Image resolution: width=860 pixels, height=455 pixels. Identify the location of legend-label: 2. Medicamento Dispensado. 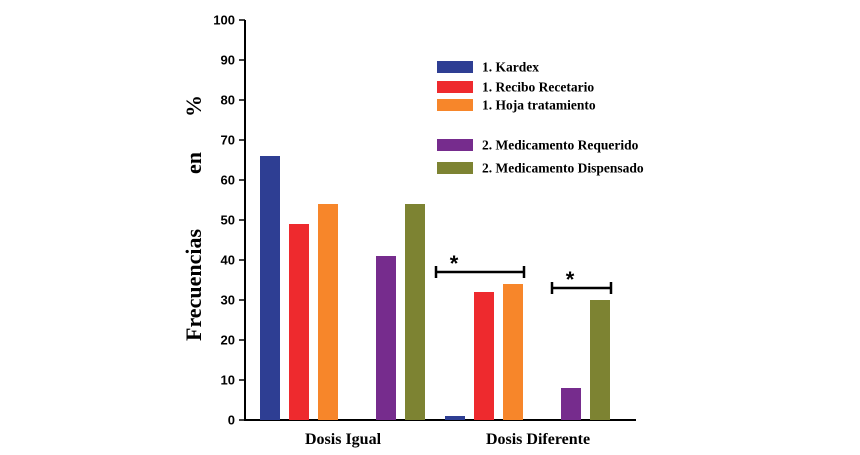
(563, 168).